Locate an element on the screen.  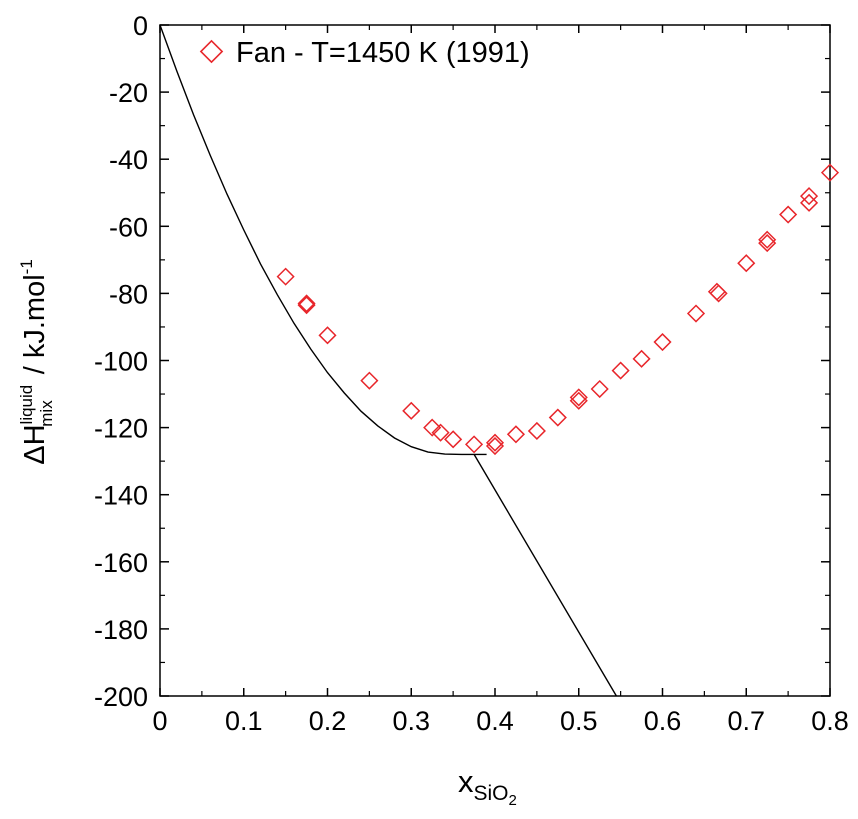
x-axis-title: xSiO2 is located at coordinates (487, 786).